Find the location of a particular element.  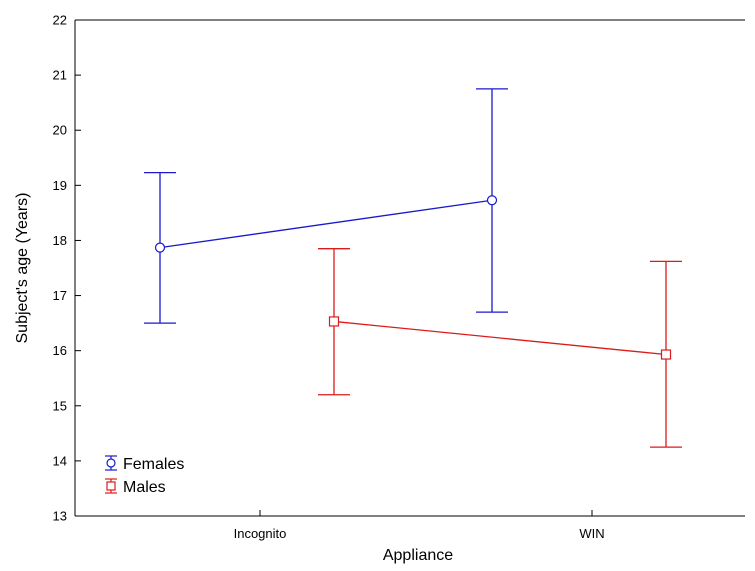

y-tick-label: 17 is located at coordinates (60, 295).